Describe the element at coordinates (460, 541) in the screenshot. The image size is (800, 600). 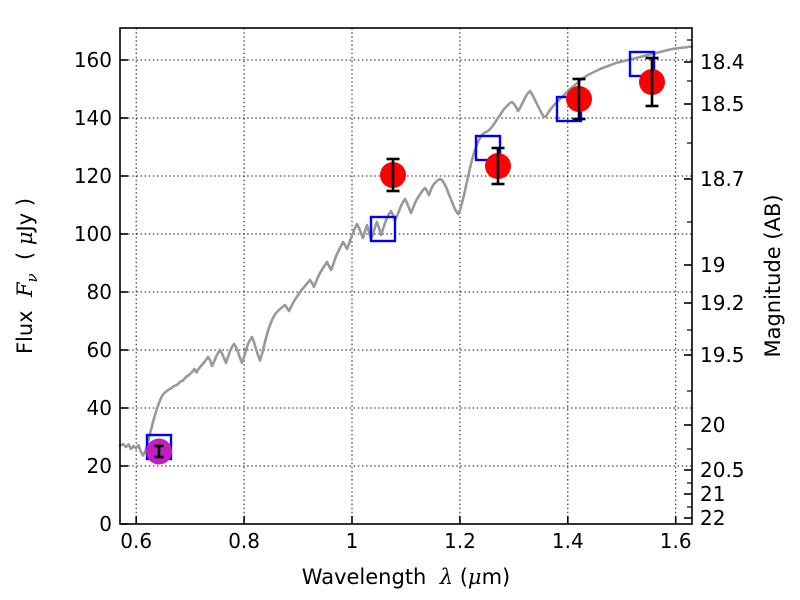
I see `xtick-label-3: 1.2` at that location.